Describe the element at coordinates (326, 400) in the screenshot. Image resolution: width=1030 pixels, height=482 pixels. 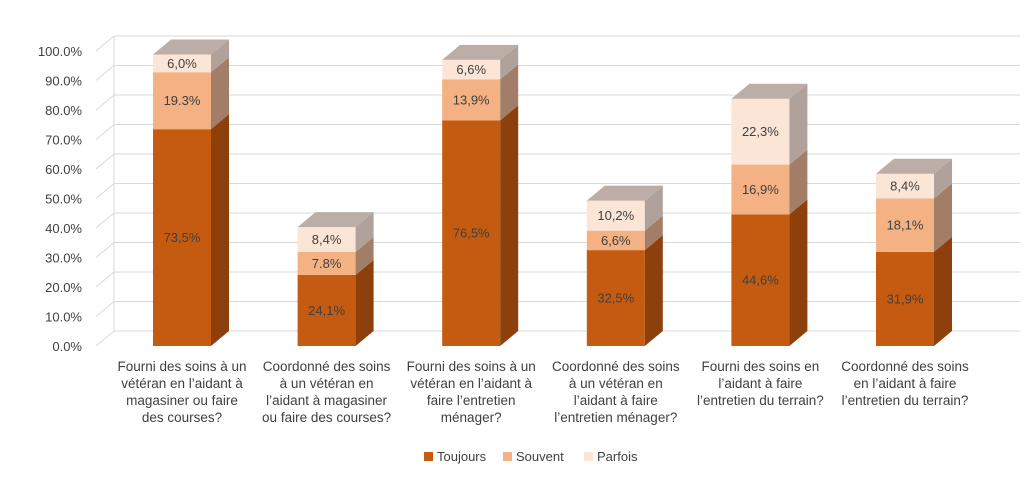
I see `category-label-line: l’aidant à magasiner` at that location.